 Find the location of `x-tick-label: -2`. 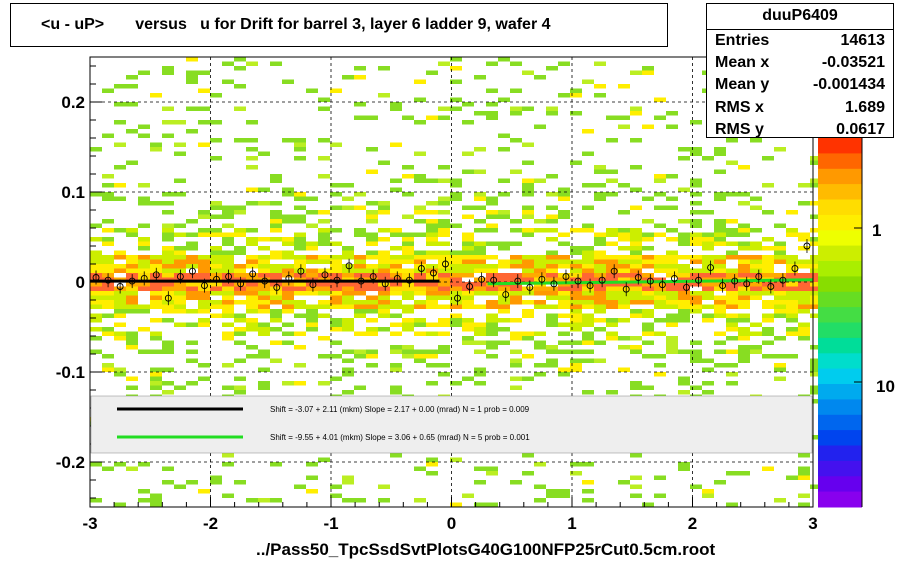

x-tick-label: -2 is located at coordinates (210, 523).